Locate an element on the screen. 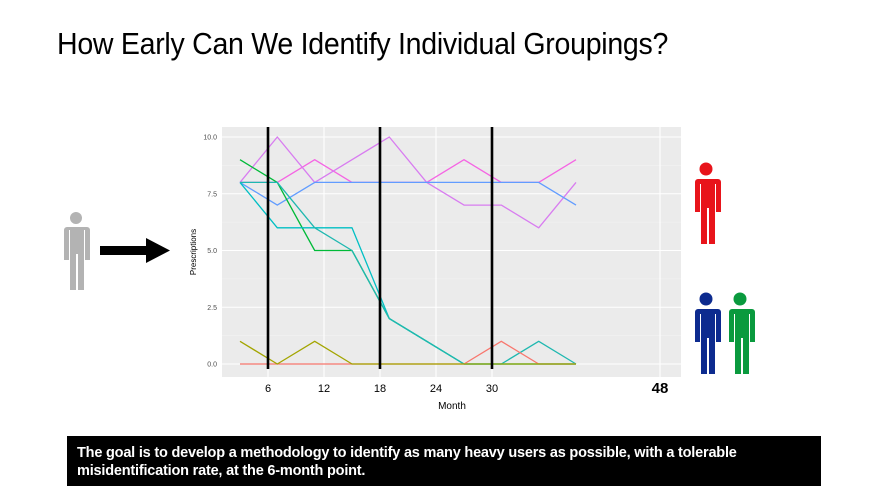 This screenshot has height=500, width=893. y-tick-label: 2.5 is located at coordinates (212, 308).